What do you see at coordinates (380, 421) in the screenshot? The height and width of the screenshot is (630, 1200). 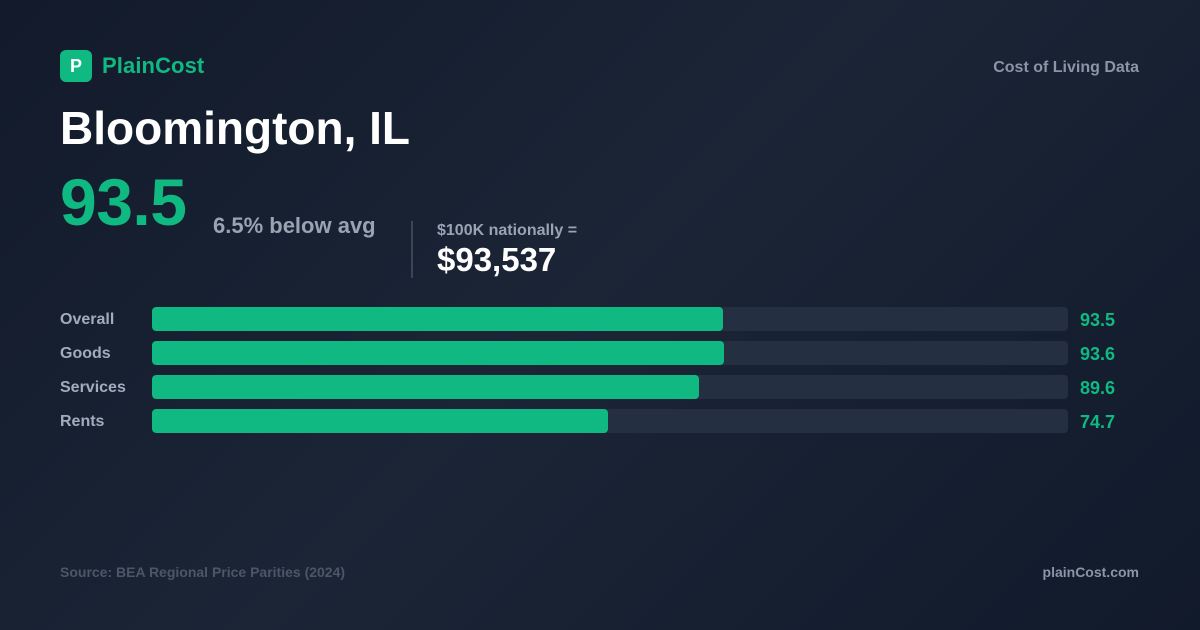 I see `bar-rents` at bounding box center [380, 421].